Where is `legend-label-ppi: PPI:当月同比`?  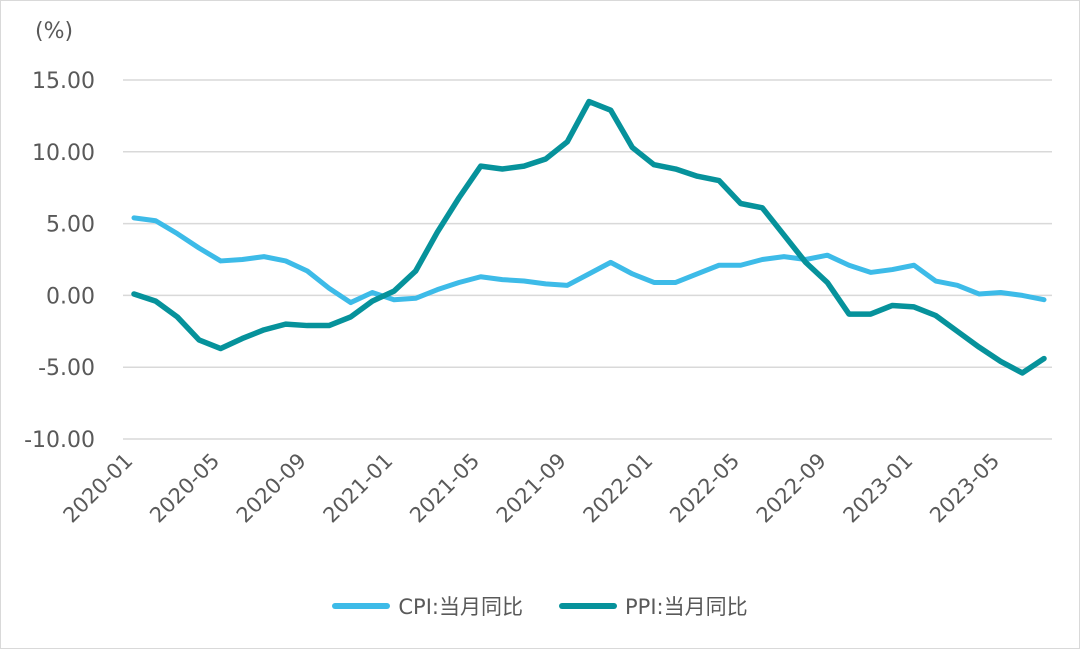 legend-label-ppi: PPI:当月同比 is located at coordinates (686, 607).